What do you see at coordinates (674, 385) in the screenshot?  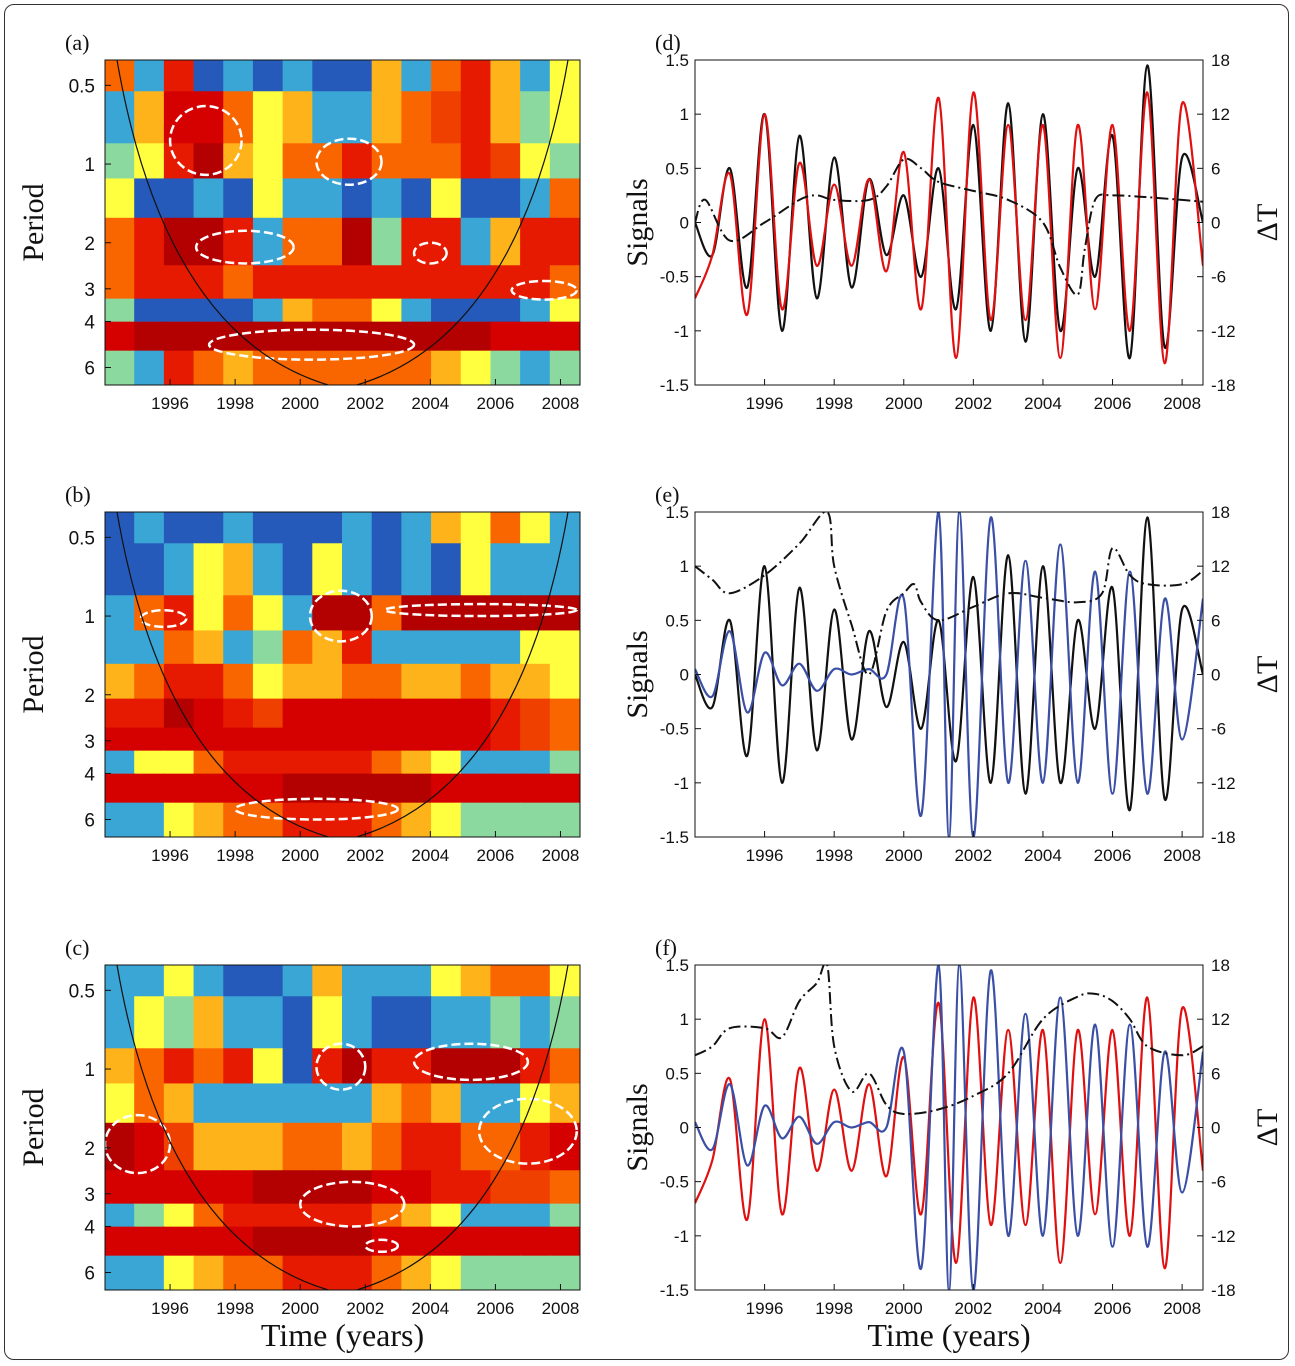 I see `y-tick-label: -1.5` at bounding box center [674, 385].